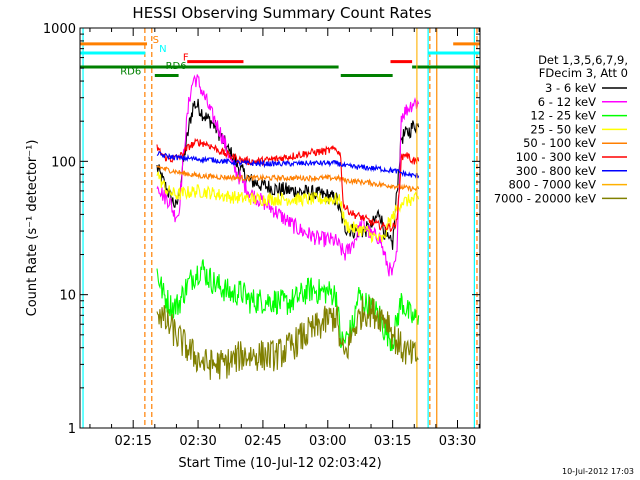 Image resolution: width=640 pixels, height=480 pixels. Describe the element at coordinates (156, 40) in the screenshot. I see `state-label-0: S` at that location.